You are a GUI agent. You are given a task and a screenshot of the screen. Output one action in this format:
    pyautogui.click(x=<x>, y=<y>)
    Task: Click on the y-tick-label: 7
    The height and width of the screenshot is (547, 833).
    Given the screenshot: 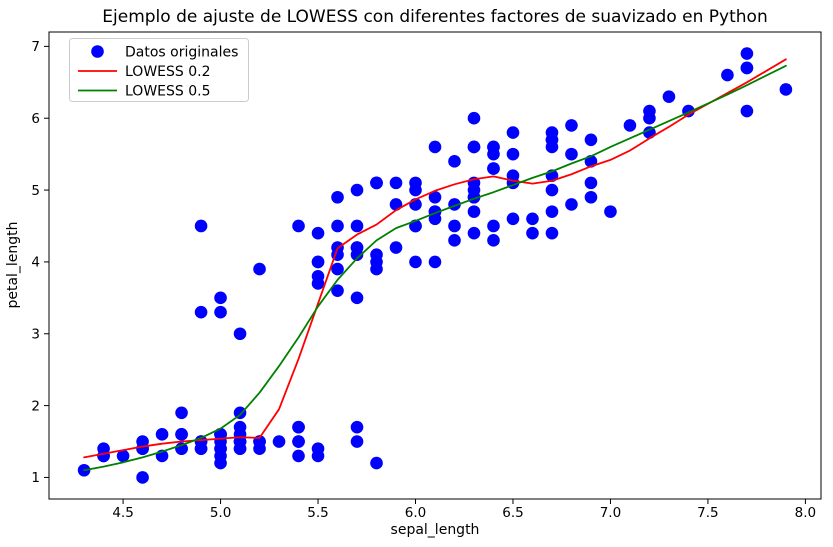 What is the action you would take?
    pyautogui.click(x=35, y=47)
    